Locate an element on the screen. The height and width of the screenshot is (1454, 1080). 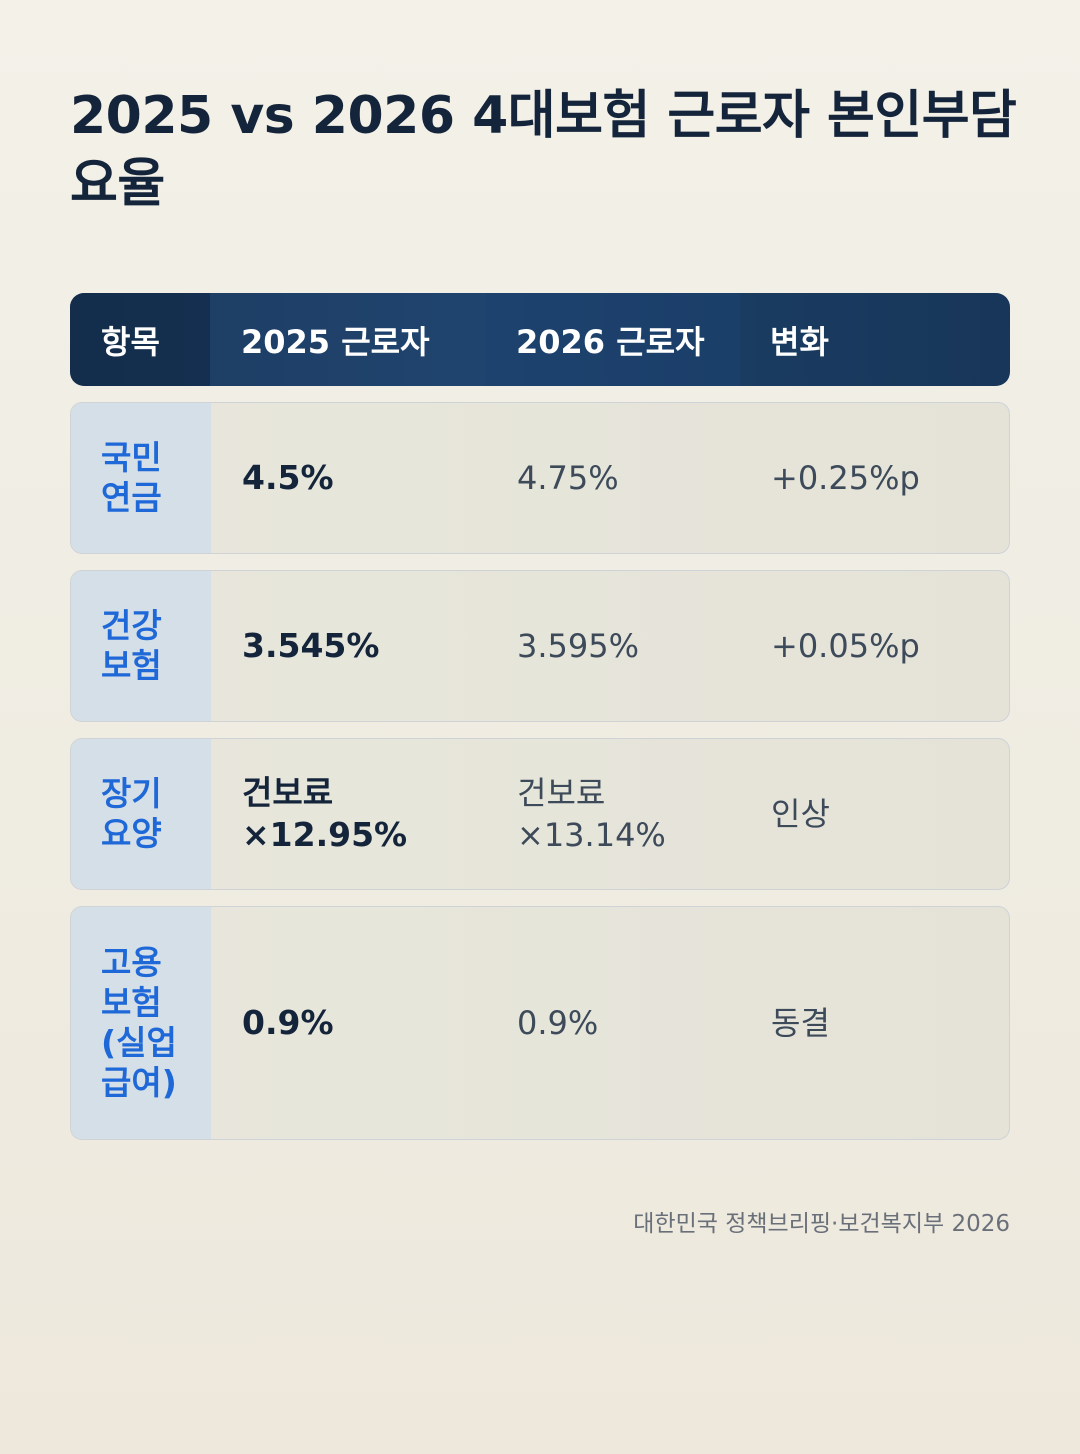
row-rate-2026: 0.9% is located at coordinates (558, 1023).